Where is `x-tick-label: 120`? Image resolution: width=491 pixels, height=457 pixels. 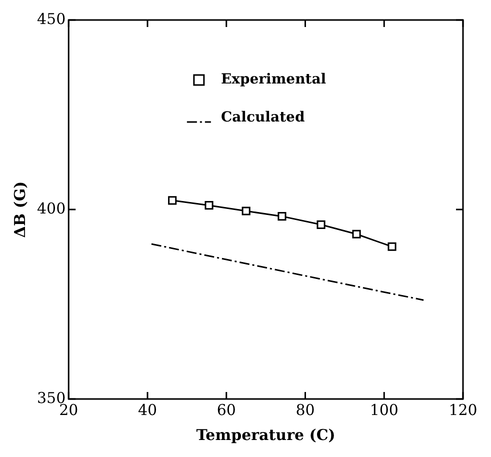 x-tick-label: 120 is located at coordinates (463, 409).